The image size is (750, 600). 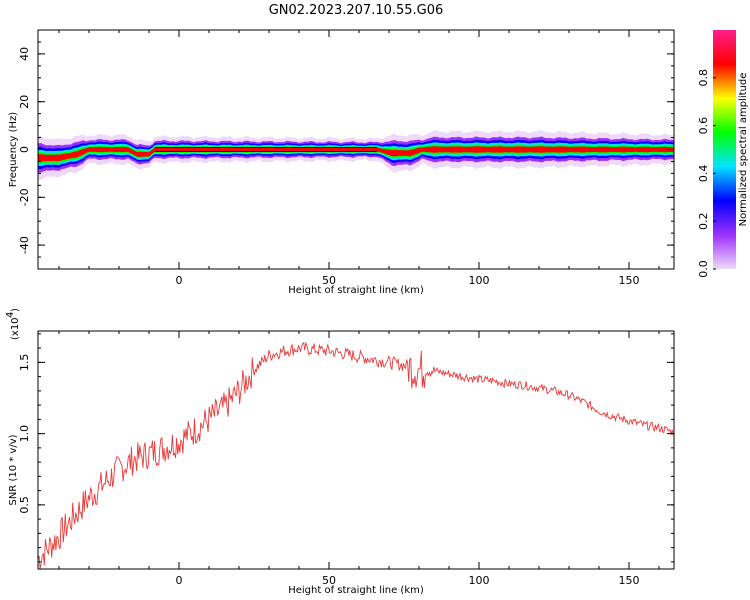 What do you see at coordinates (24, 505) in the screenshot?
I see `y-tick-label: 0.5` at bounding box center [24, 505].